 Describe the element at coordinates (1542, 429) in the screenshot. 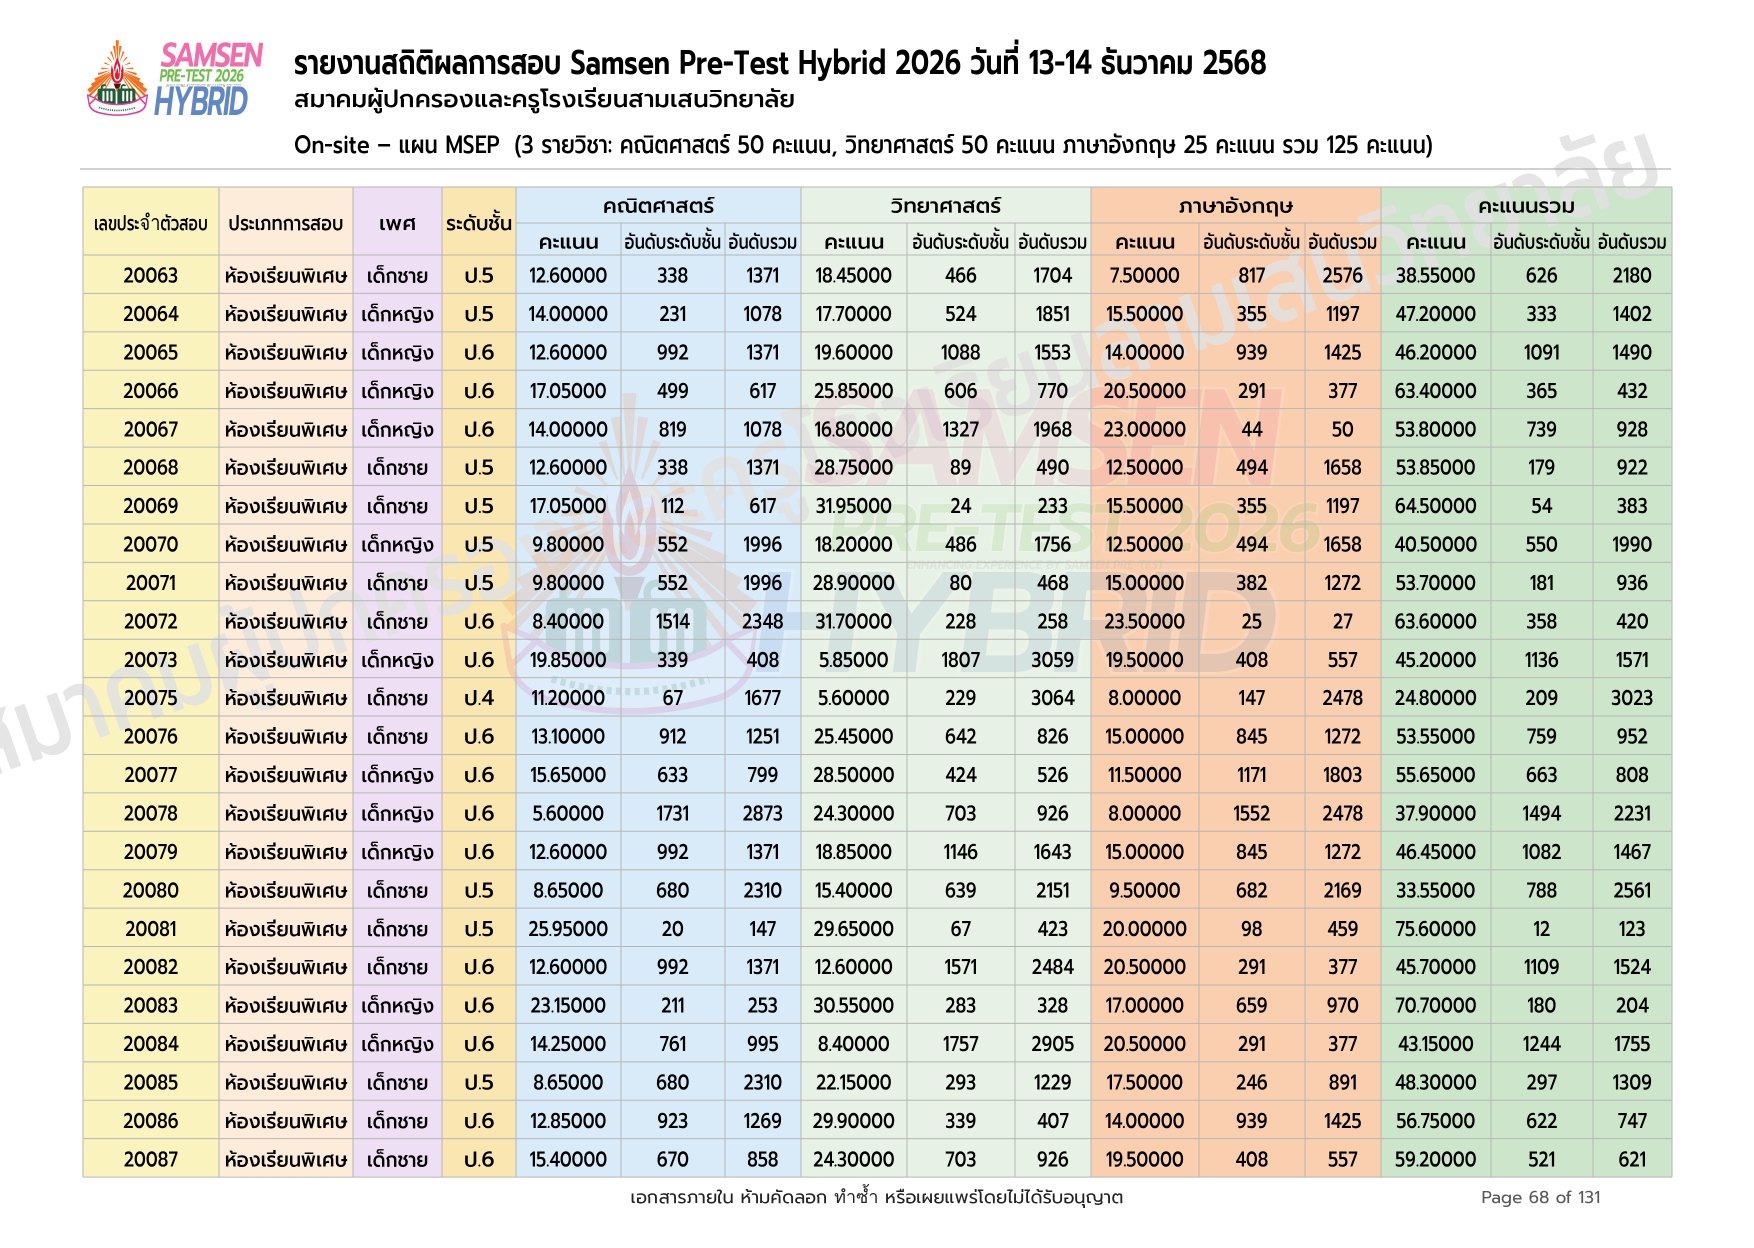

I see `svg-text: 739` at that location.